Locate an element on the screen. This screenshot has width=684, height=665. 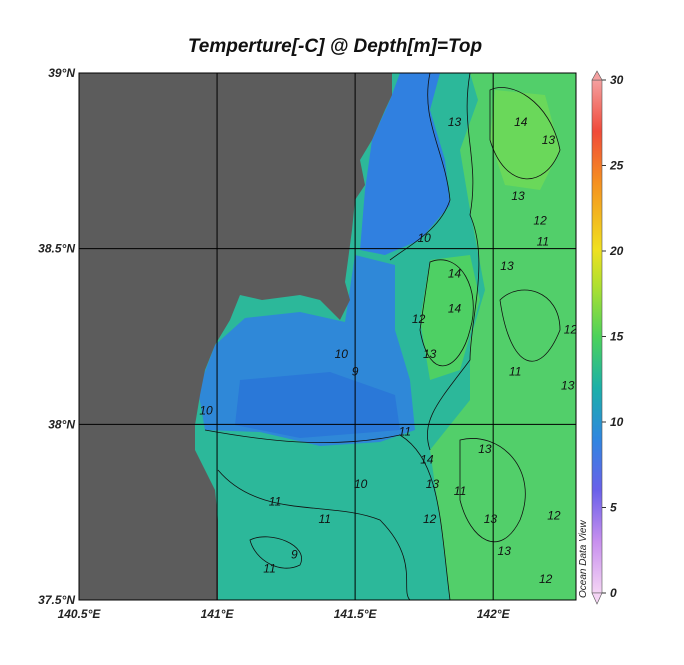
cold-water-north is located at coordinates (405, 164).